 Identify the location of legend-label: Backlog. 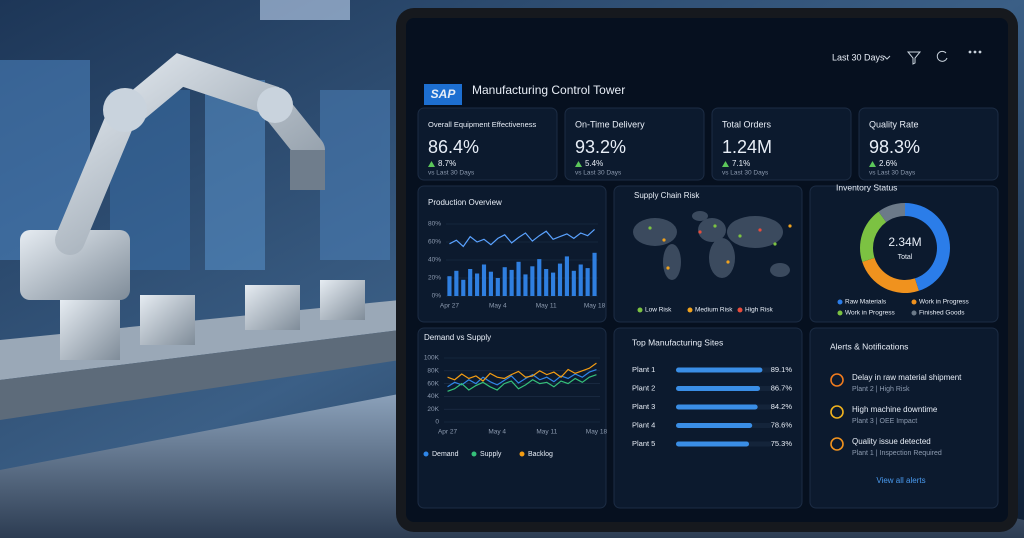
(540, 454).